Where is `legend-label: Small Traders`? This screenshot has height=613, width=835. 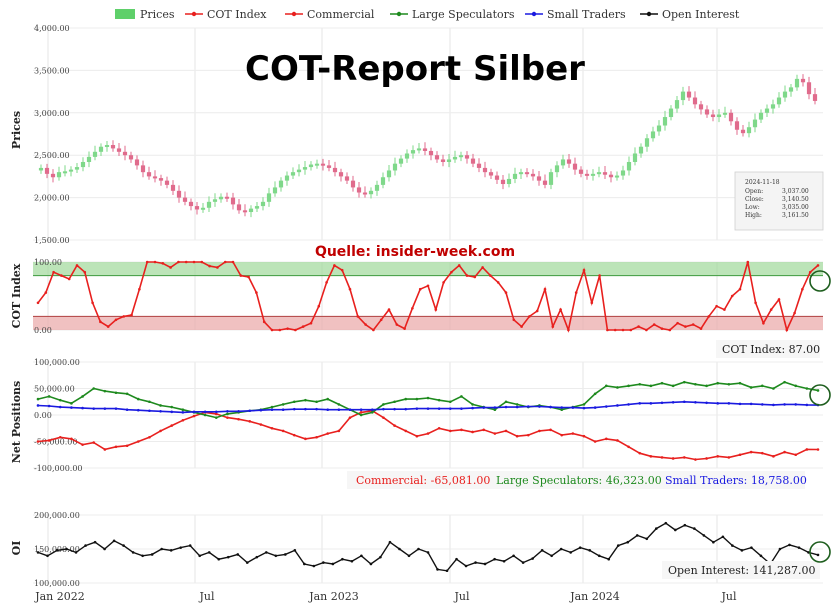
legend-label: Small Traders is located at coordinates (586, 14).